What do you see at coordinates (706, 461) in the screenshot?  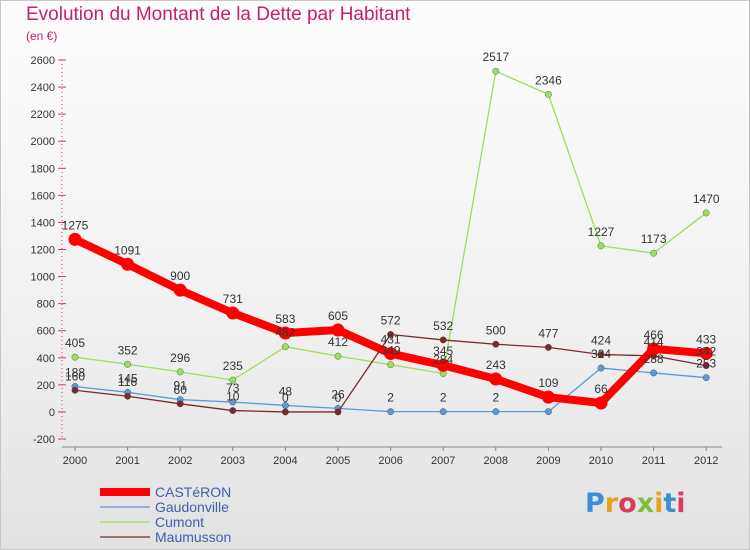 I see `x-tick-label: 2012` at bounding box center [706, 461].